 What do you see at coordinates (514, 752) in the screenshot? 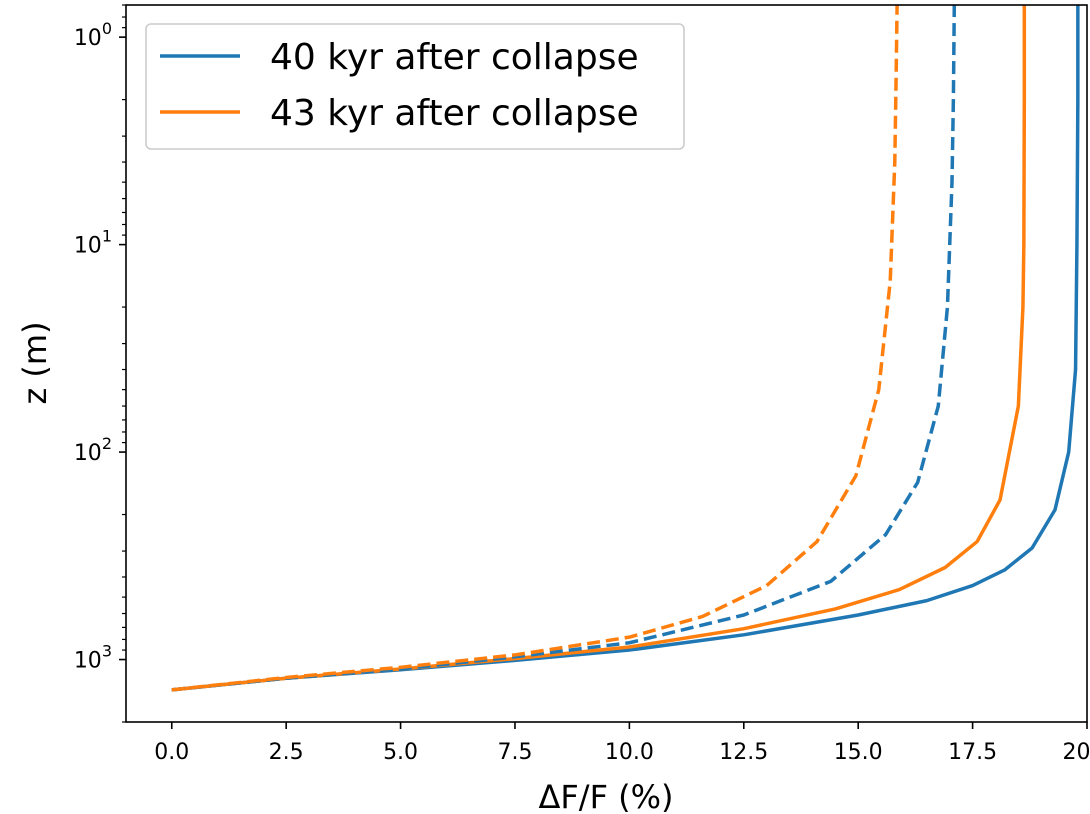
I see `x-tick-label: 7.5` at bounding box center [514, 752].